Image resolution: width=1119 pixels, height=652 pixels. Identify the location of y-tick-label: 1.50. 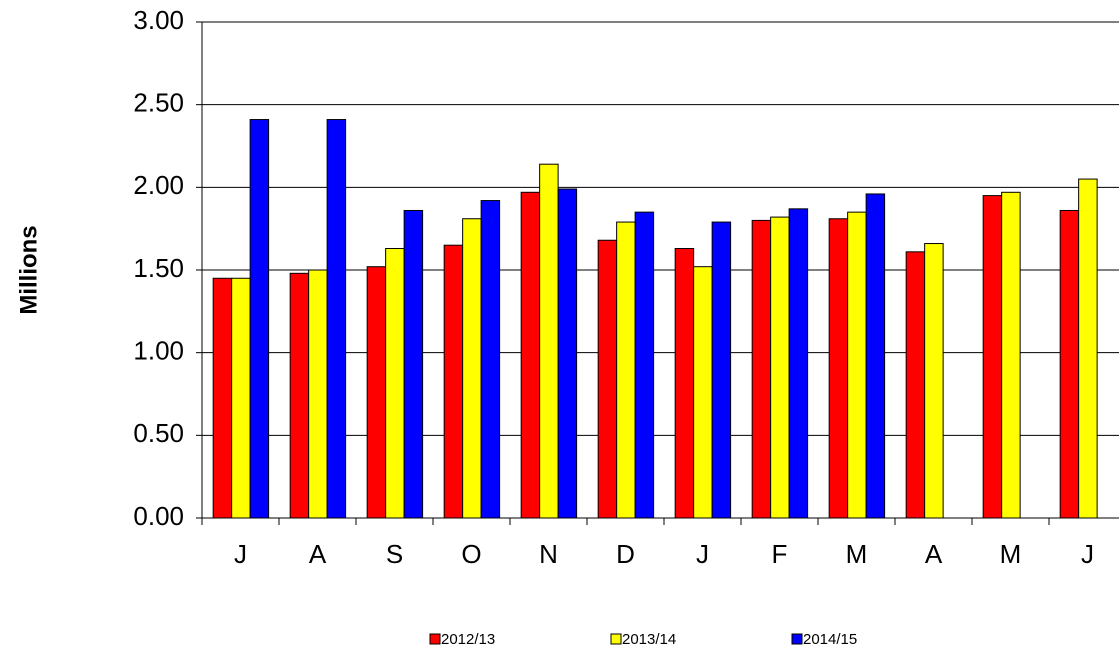
(158, 268).